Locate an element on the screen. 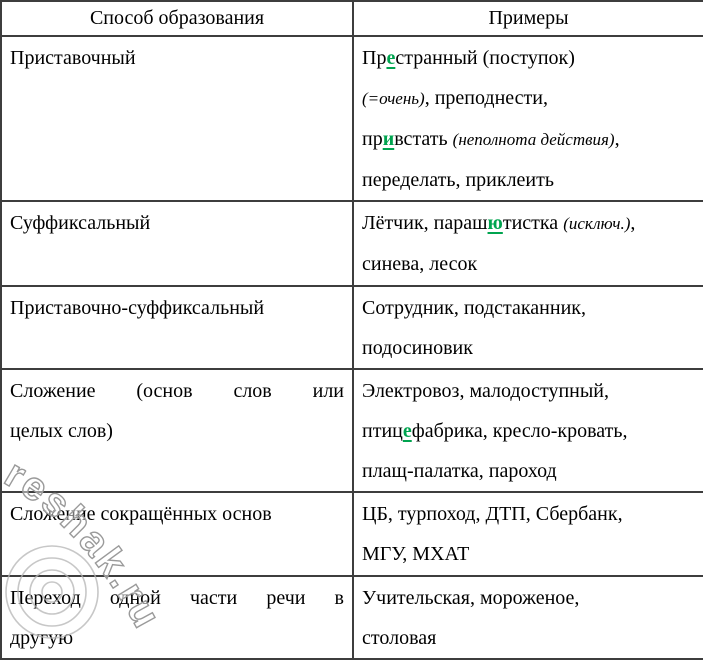 The width and height of the screenshot is (703, 660). example-line: Престранный (поступок) is located at coordinates (528, 58).